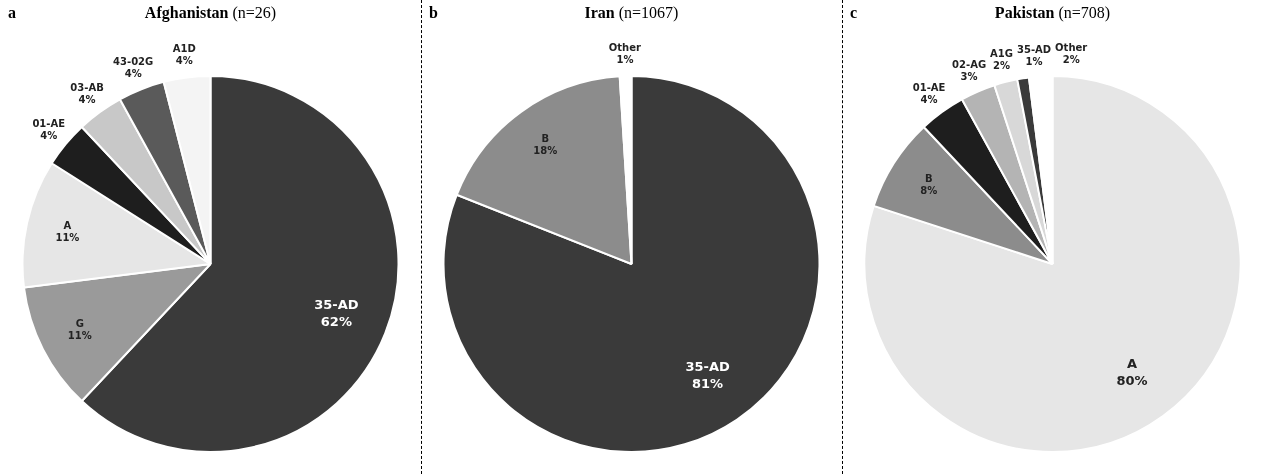 The height and width of the screenshot is (474, 1264). I want to click on slice-label: 43-02G, so click(133, 62).